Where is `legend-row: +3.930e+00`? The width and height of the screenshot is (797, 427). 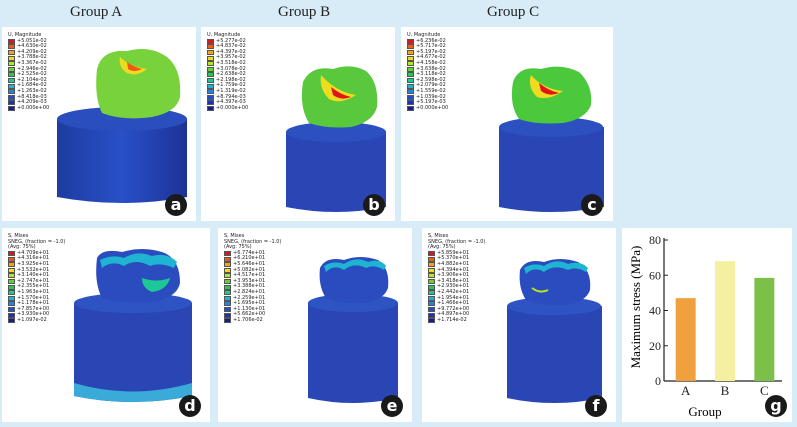
legend-row: +3.930e+00 is located at coordinates (36, 315).